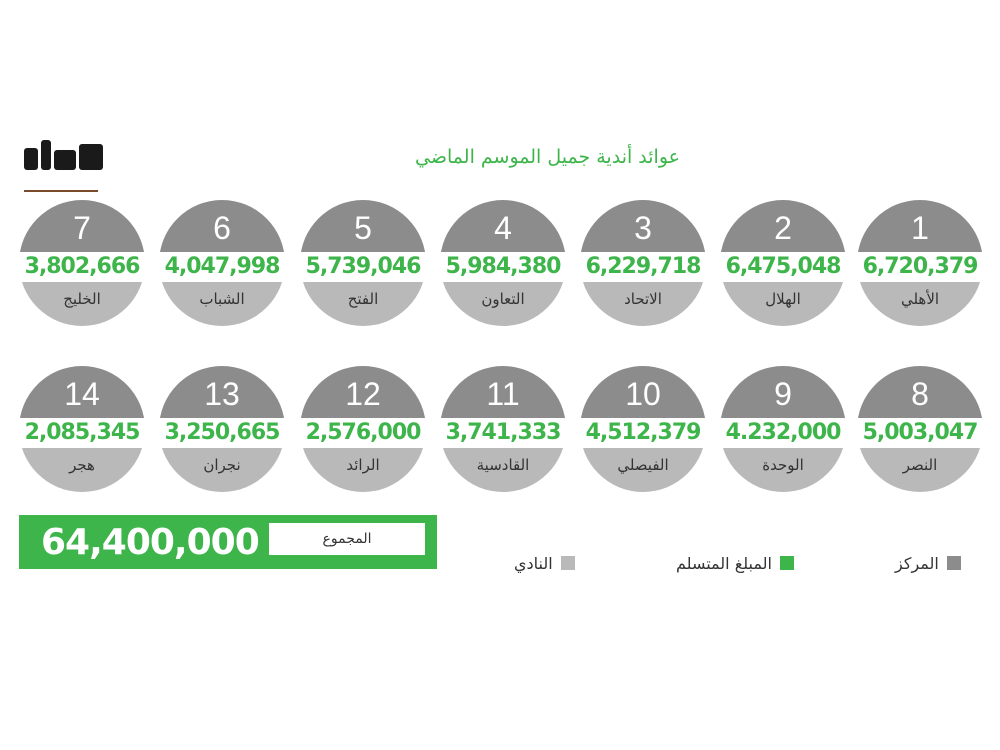  What do you see at coordinates (643, 267) in the screenshot?
I see `club-amount: 6,229,718` at bounding box center [643, 267].